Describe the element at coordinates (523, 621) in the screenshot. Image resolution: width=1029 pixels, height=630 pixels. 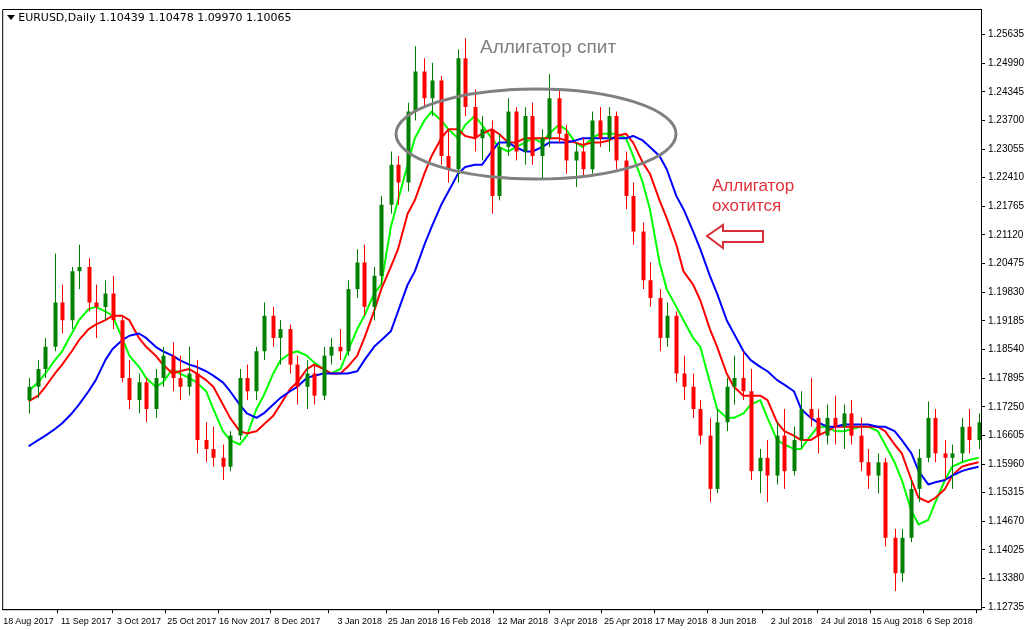
I see `x-tick-label: 12 Mar 2018` at that location.